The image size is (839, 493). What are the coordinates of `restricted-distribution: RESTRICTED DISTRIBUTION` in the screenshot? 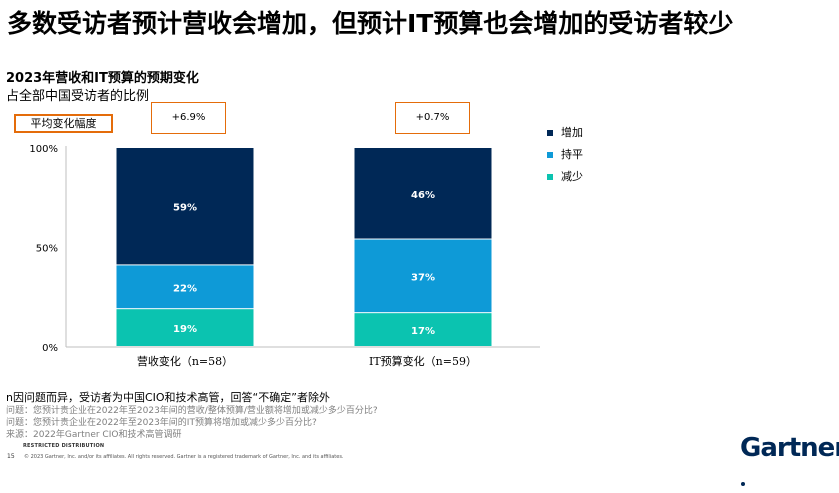 It's located at (64, 446).